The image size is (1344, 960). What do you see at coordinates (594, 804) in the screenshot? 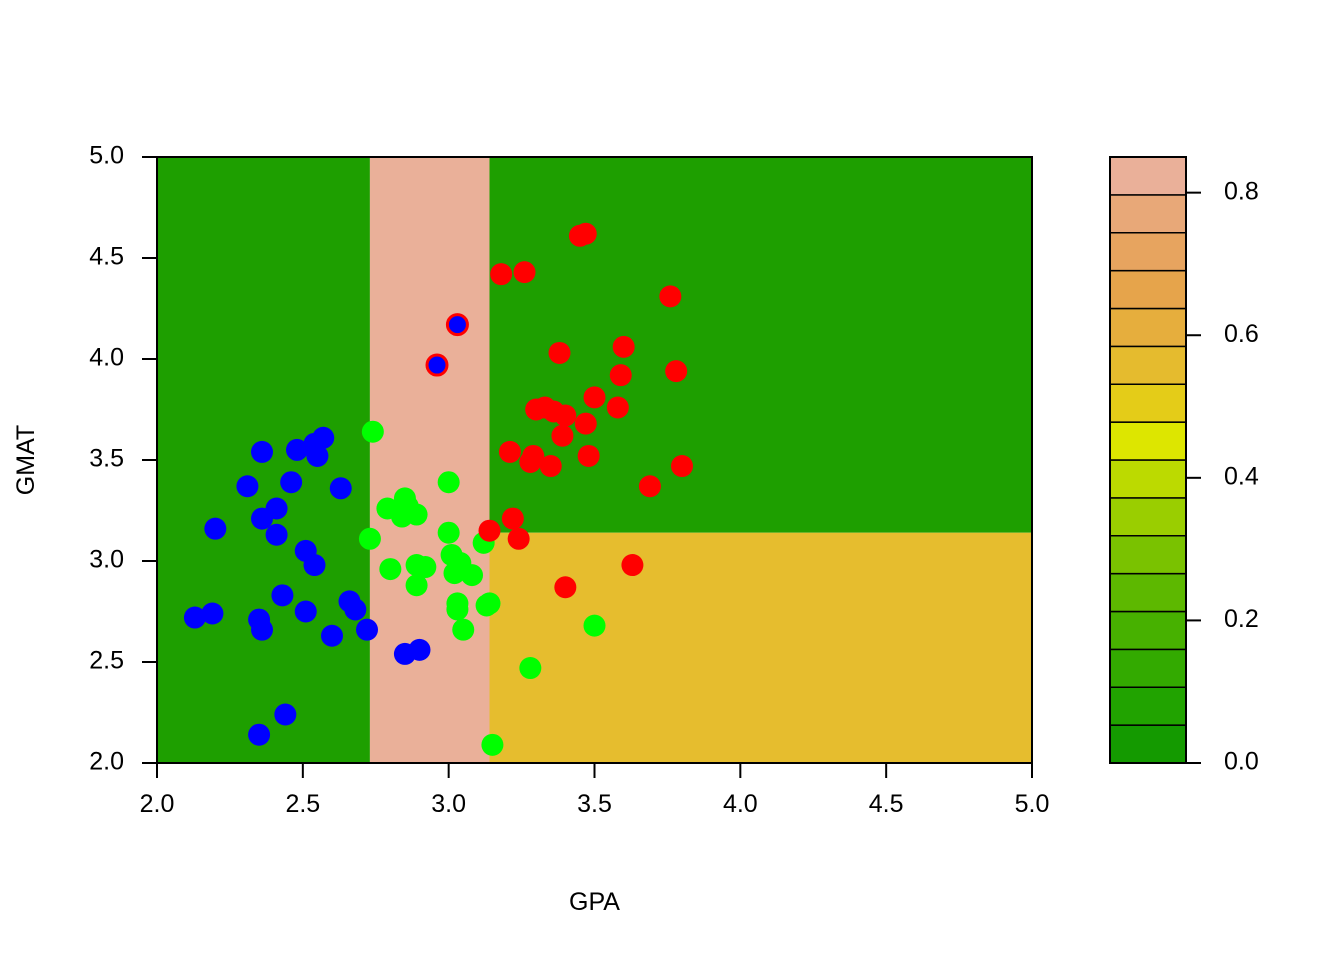
I see `x-tick-label: 3.5` at bounding box center [594, 804].